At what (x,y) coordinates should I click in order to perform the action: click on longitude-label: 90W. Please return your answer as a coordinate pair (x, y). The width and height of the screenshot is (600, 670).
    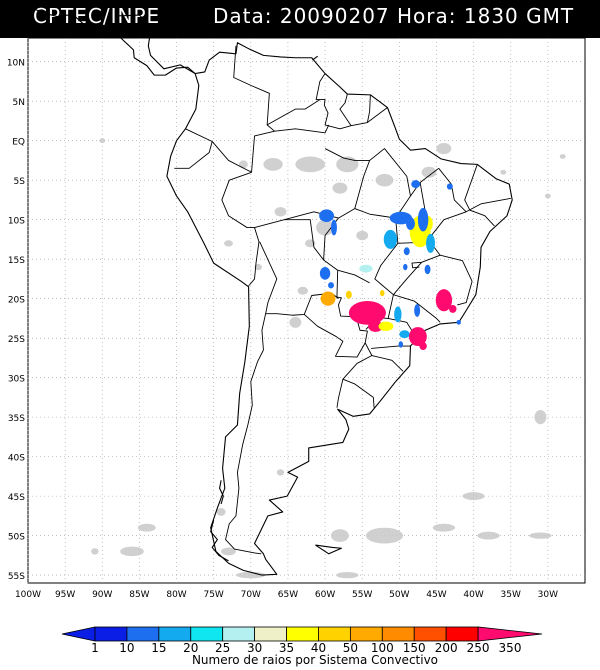
    Looking at the image, I should click on (102, 595).